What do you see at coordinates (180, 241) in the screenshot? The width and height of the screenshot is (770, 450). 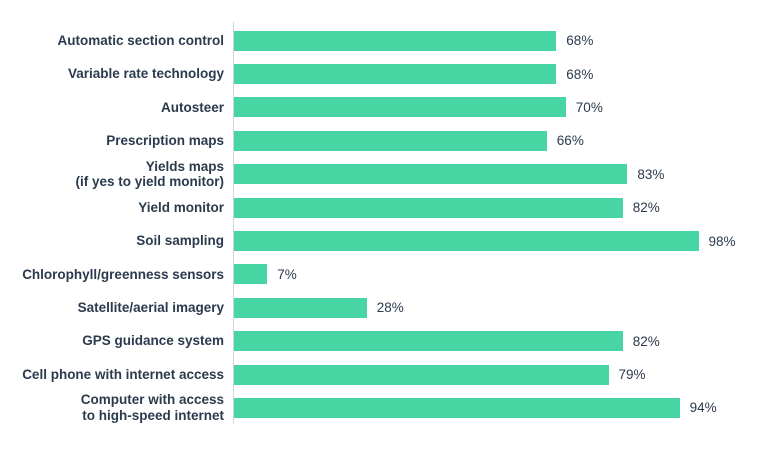 I see `category-label: Soil sampling` at bounding box center [180, 241].